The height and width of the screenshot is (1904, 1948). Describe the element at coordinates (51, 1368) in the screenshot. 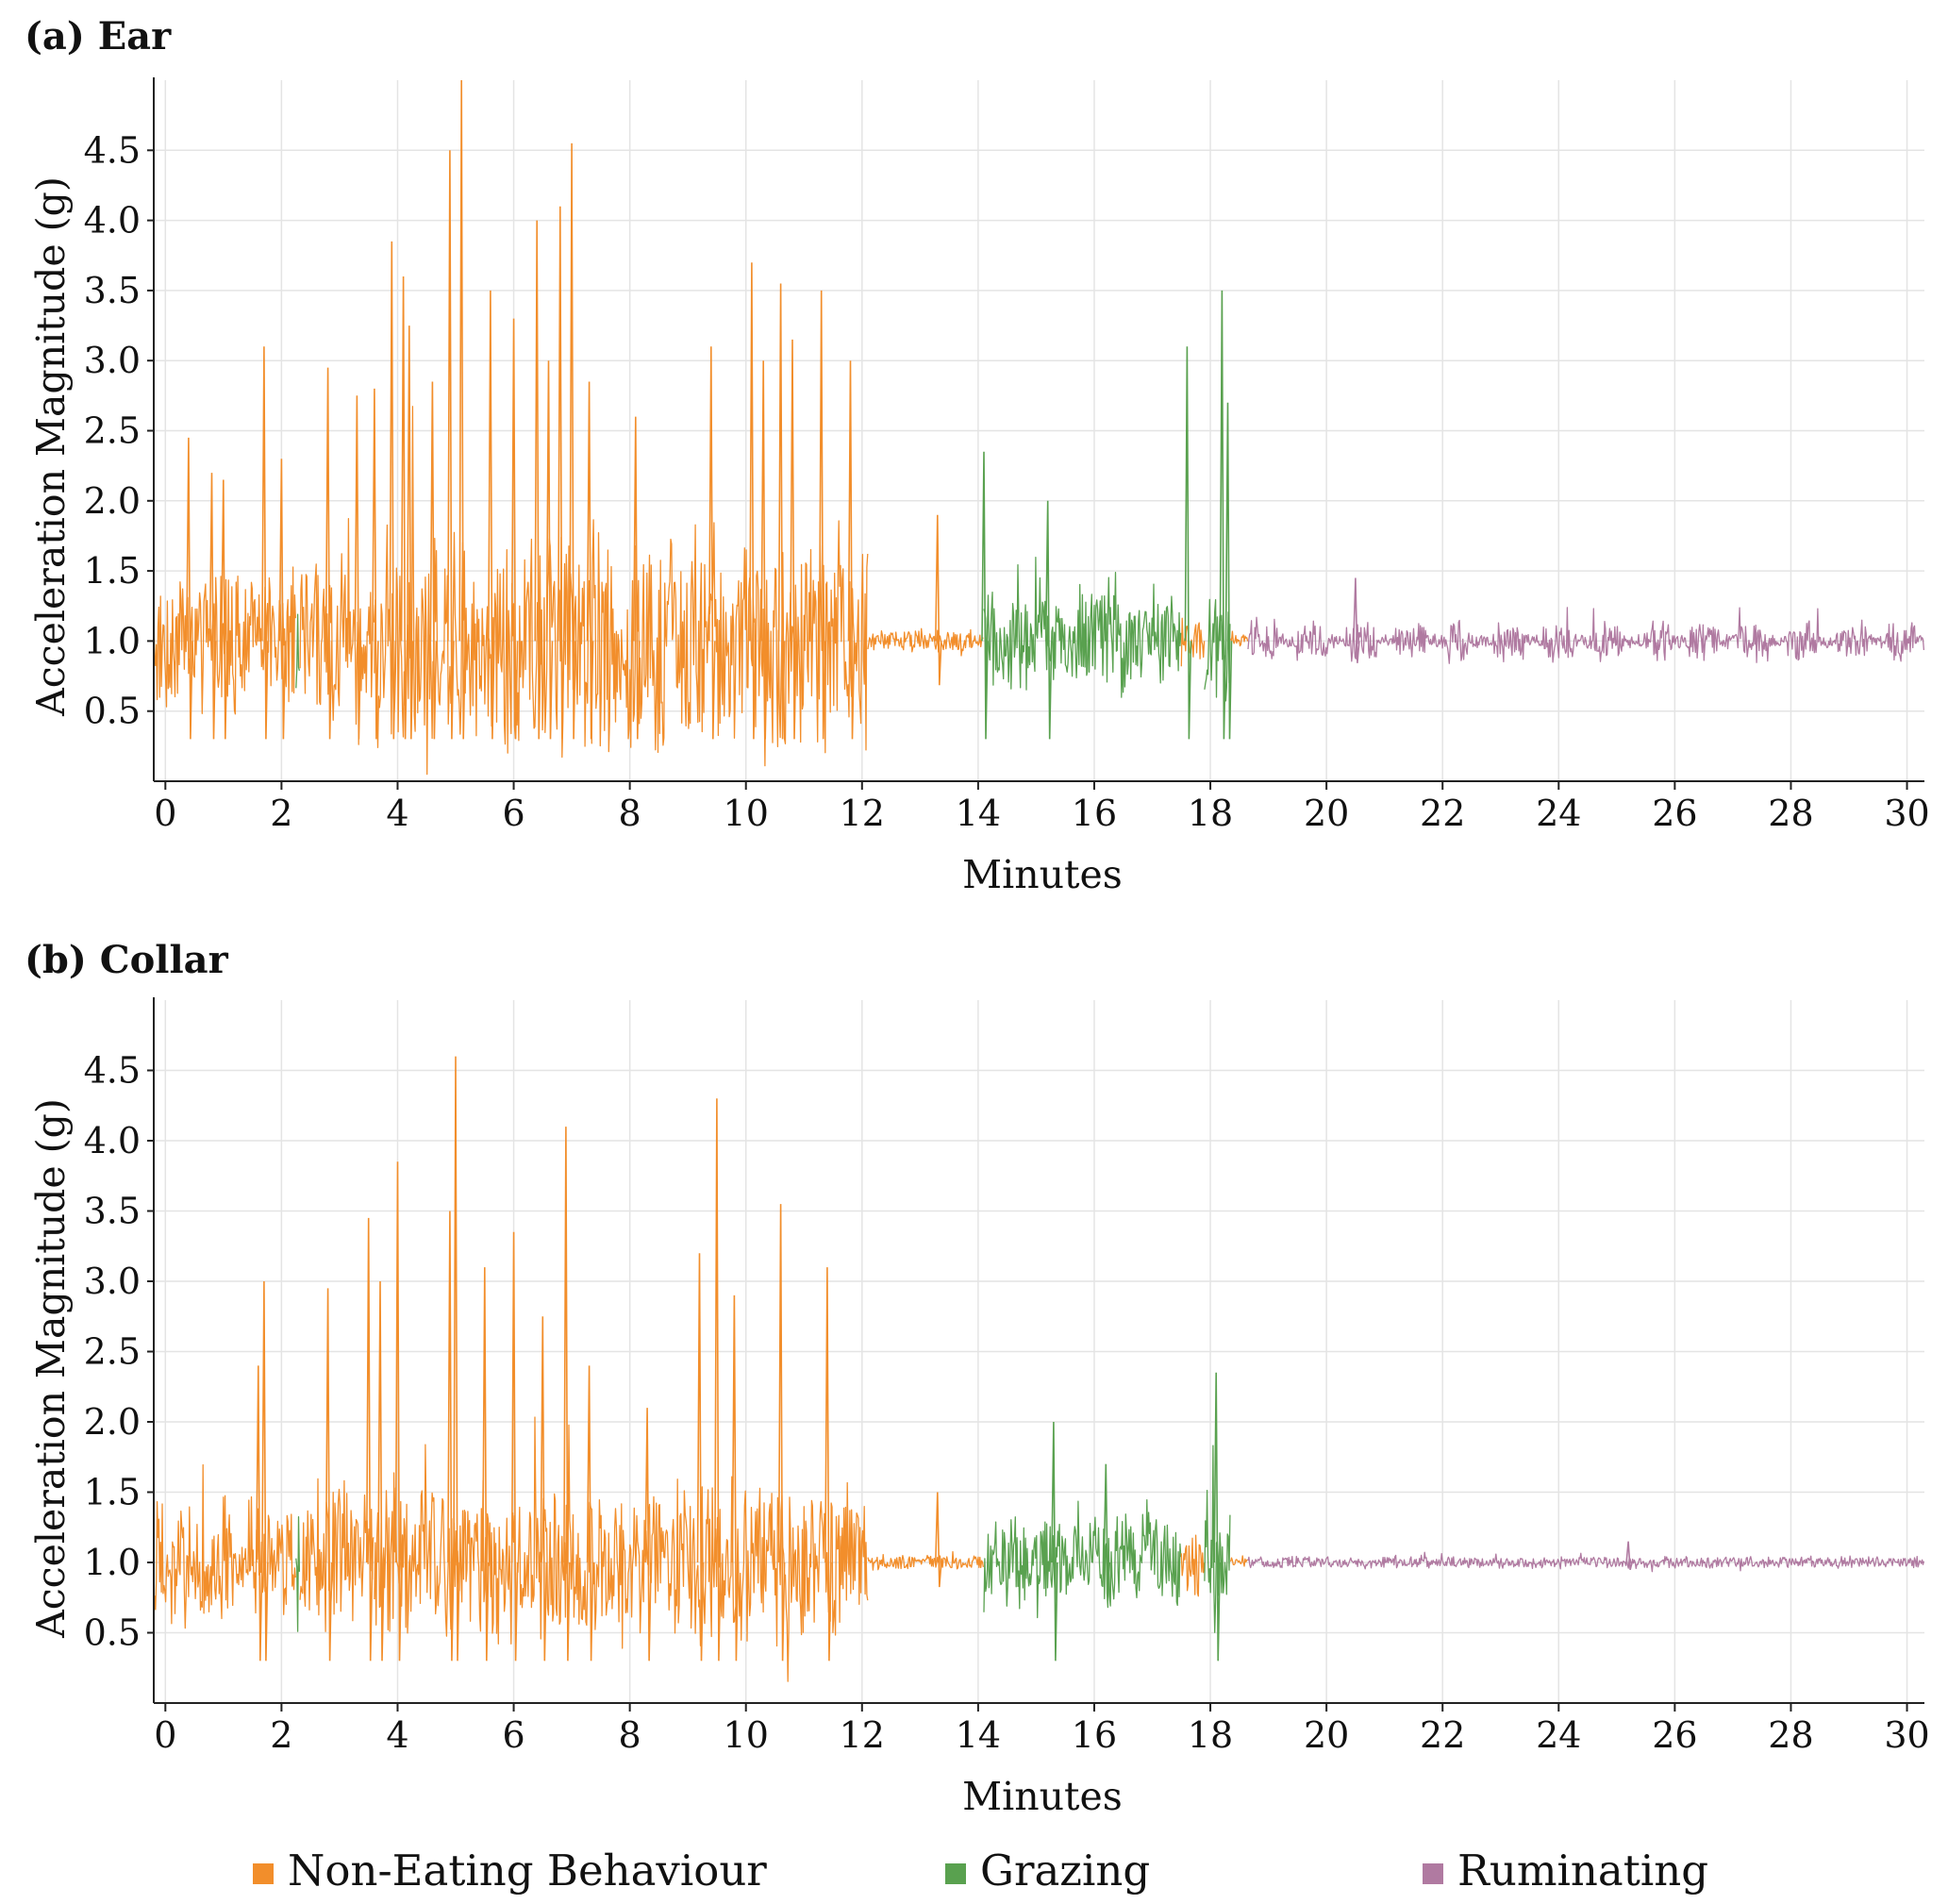

I see `y-axis-label: Acceleration Magnitude (g)` at that location.